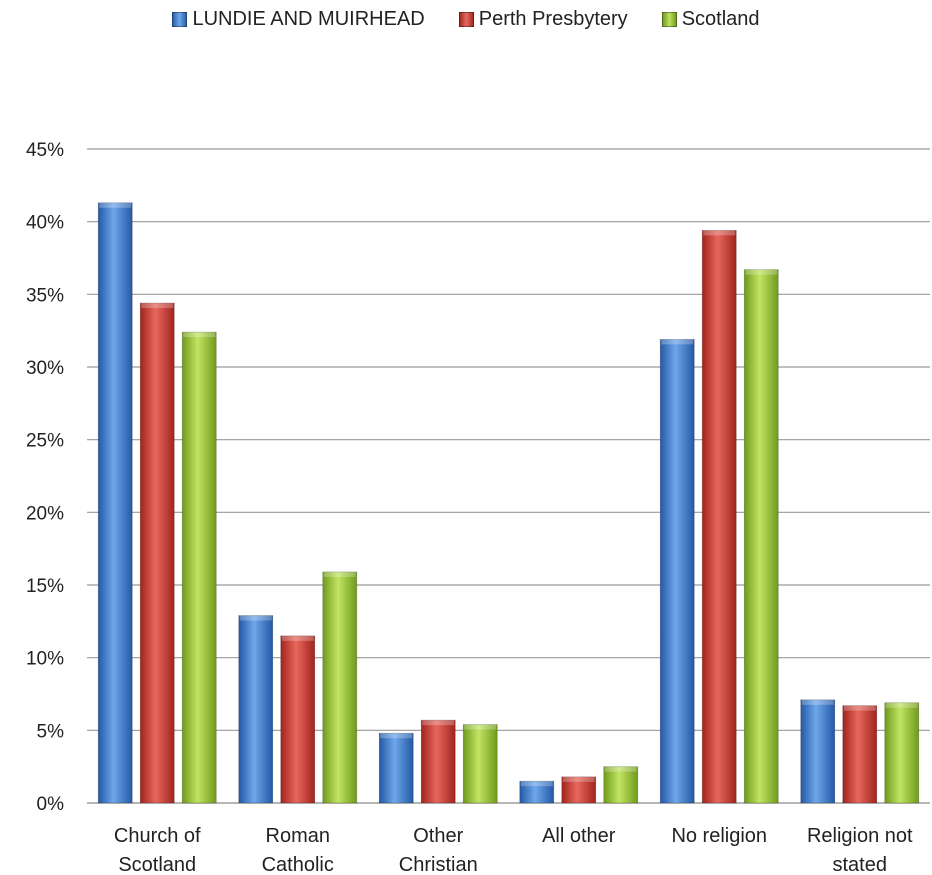  I want to click on x-category-label-line: Church of, so click(157, 836).